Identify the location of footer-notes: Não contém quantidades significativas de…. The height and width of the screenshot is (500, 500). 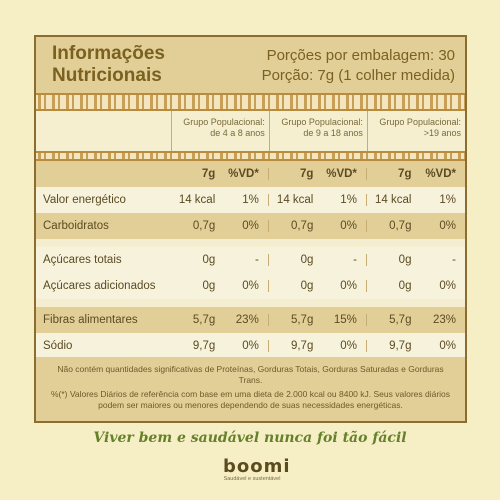
(250, 389).